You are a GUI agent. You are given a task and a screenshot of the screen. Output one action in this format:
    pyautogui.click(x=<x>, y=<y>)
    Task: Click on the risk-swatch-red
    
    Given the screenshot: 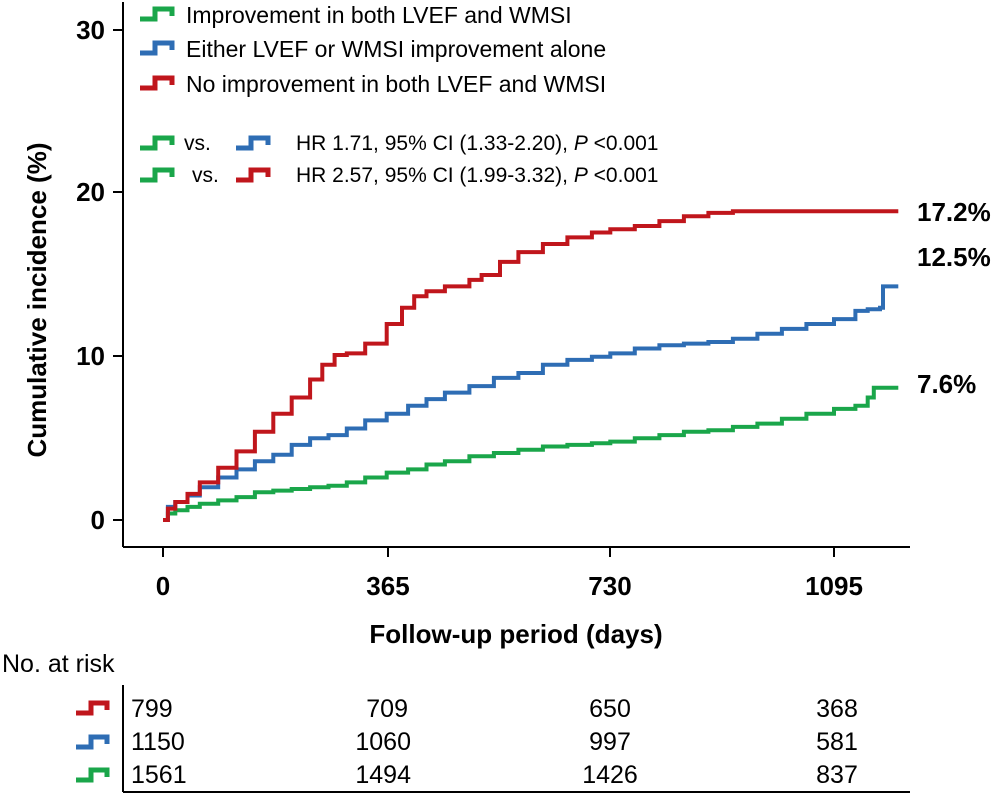 What is the action you would take?
    pyautogui.click(x=93, y=708)
    